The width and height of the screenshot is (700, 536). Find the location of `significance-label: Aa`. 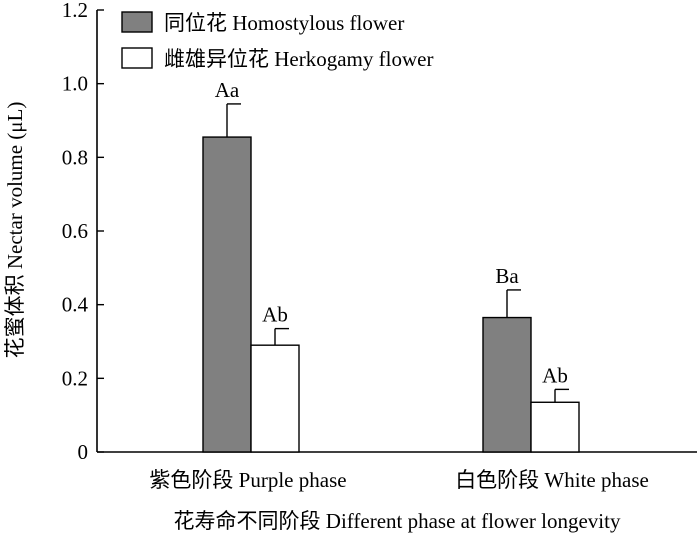

significance-label: Aa is located at coordinates (227, 90).